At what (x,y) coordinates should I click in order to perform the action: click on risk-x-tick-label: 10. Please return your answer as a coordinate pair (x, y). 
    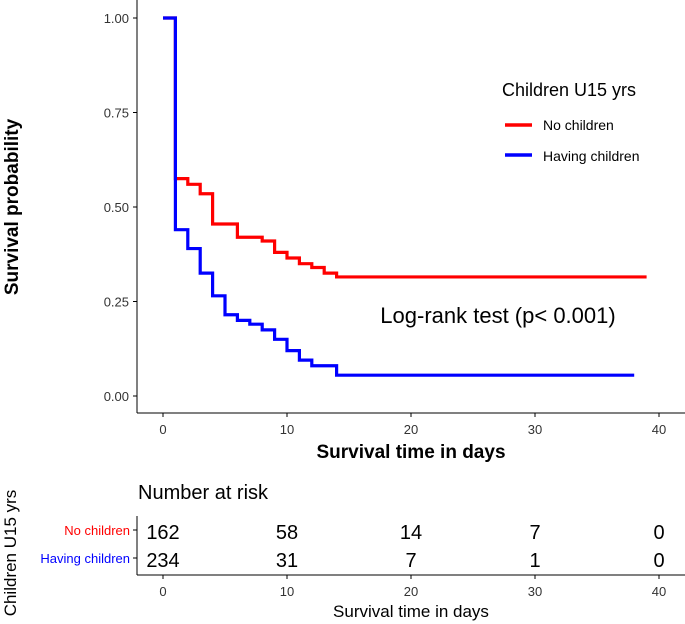
    Looking at the image, I should click on (287, 591).